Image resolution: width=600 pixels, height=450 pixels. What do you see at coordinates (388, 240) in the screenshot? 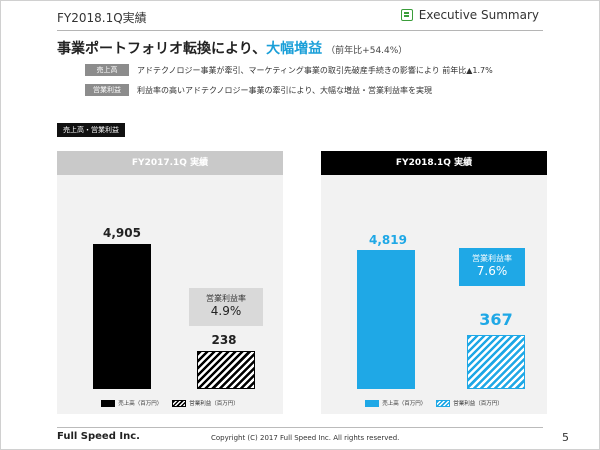
I see `value-label-sales: 4,819` at bounding box center [388, 240].